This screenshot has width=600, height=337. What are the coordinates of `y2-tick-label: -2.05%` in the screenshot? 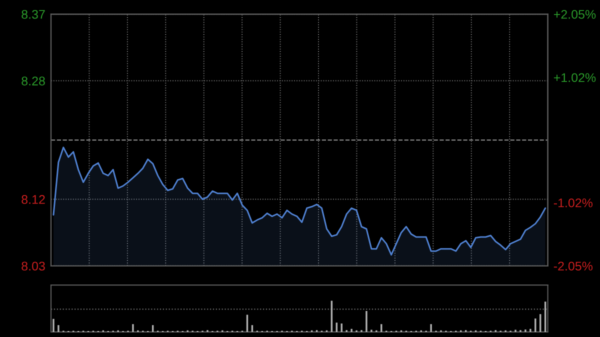 It's located at (573, 266).